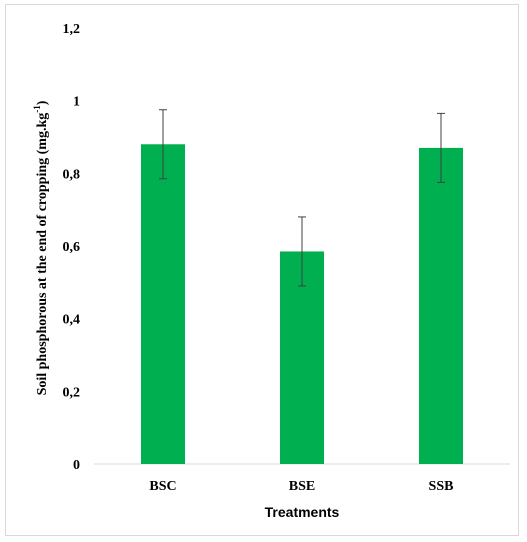 Image resolution: width=527 pixels, height=542 pixels. What do you see at coordinates (441, 147) in the screenshot?
I see `error-bar-ssb` at bounding box center [441, 147].